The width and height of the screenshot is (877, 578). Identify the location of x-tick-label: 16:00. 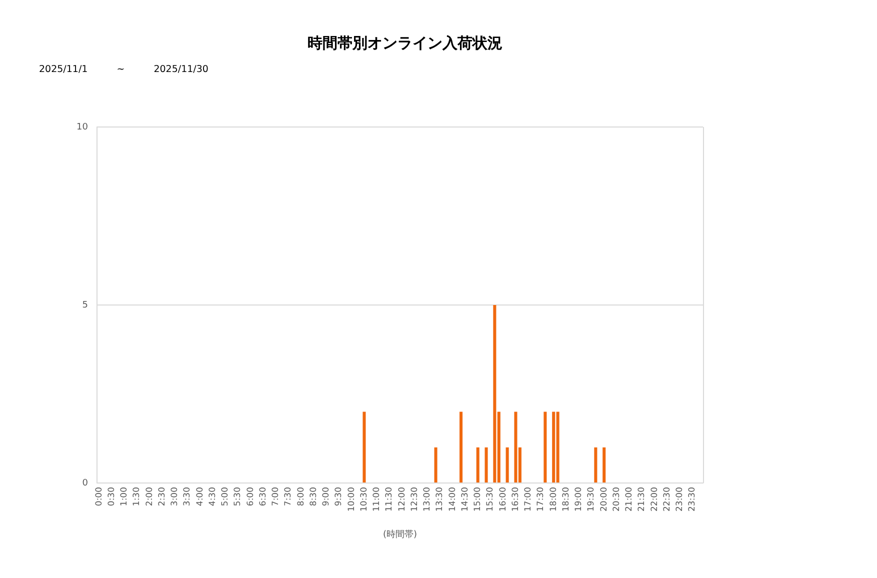
(503, 499).